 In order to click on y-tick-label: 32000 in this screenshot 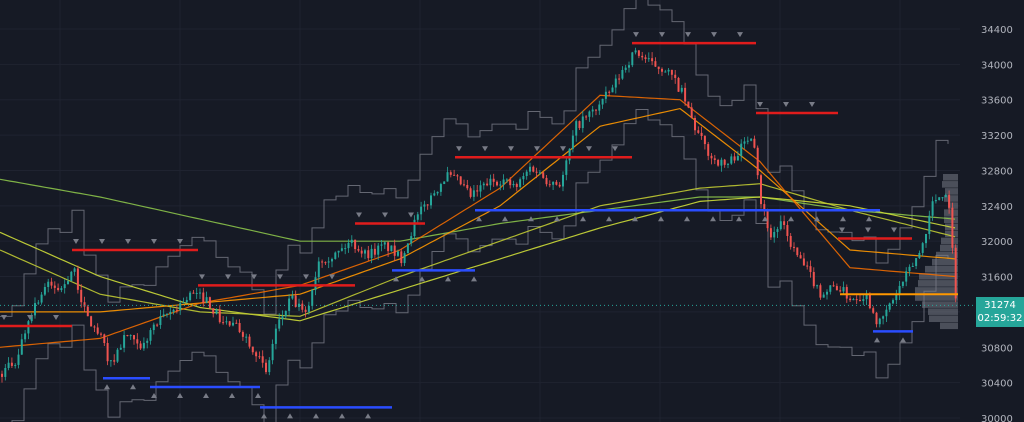, I will do `click(997, 242)`.